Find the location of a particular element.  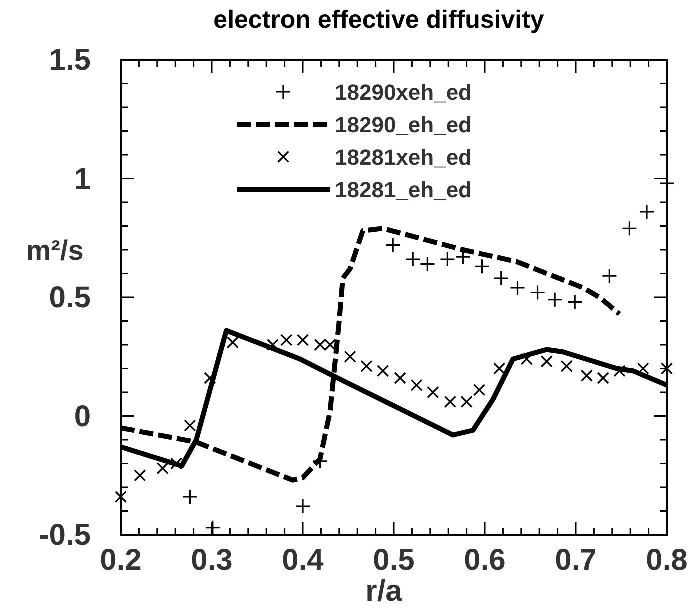

x-tick-label: 0.2 is located at coordinates (121, 560).